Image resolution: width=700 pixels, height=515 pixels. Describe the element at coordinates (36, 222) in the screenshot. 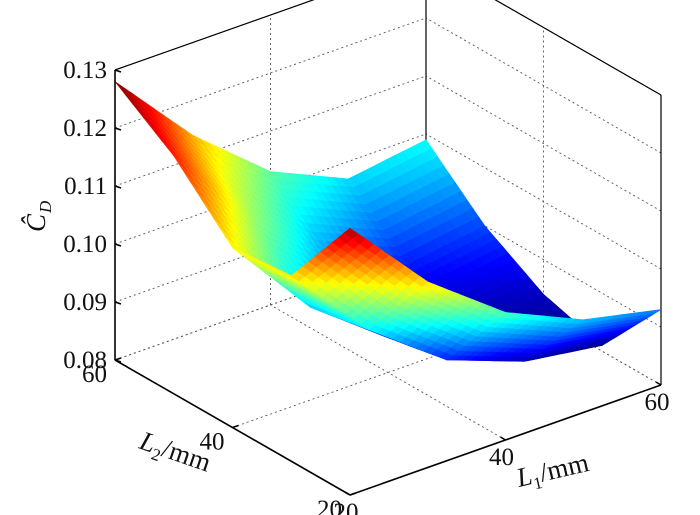

I see `z-axis-symbol: Ĉ` at that location.